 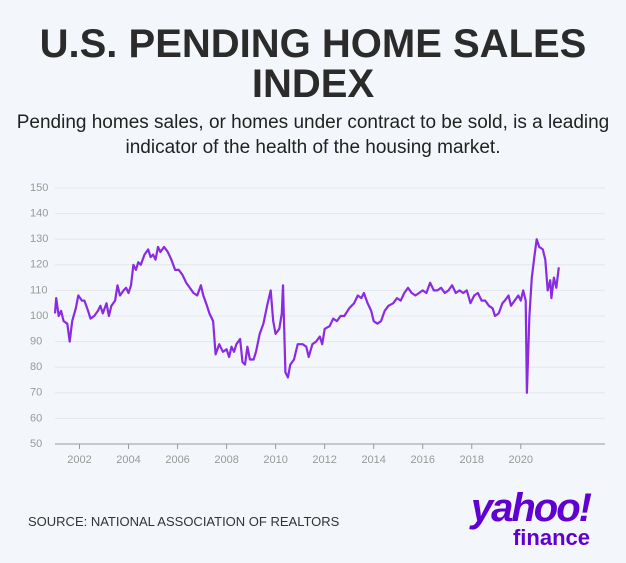 What do you see at coordinates (226, 460) in the screenshot?
I see `x-tick-label: 2008` at bounding box center [226, 460].